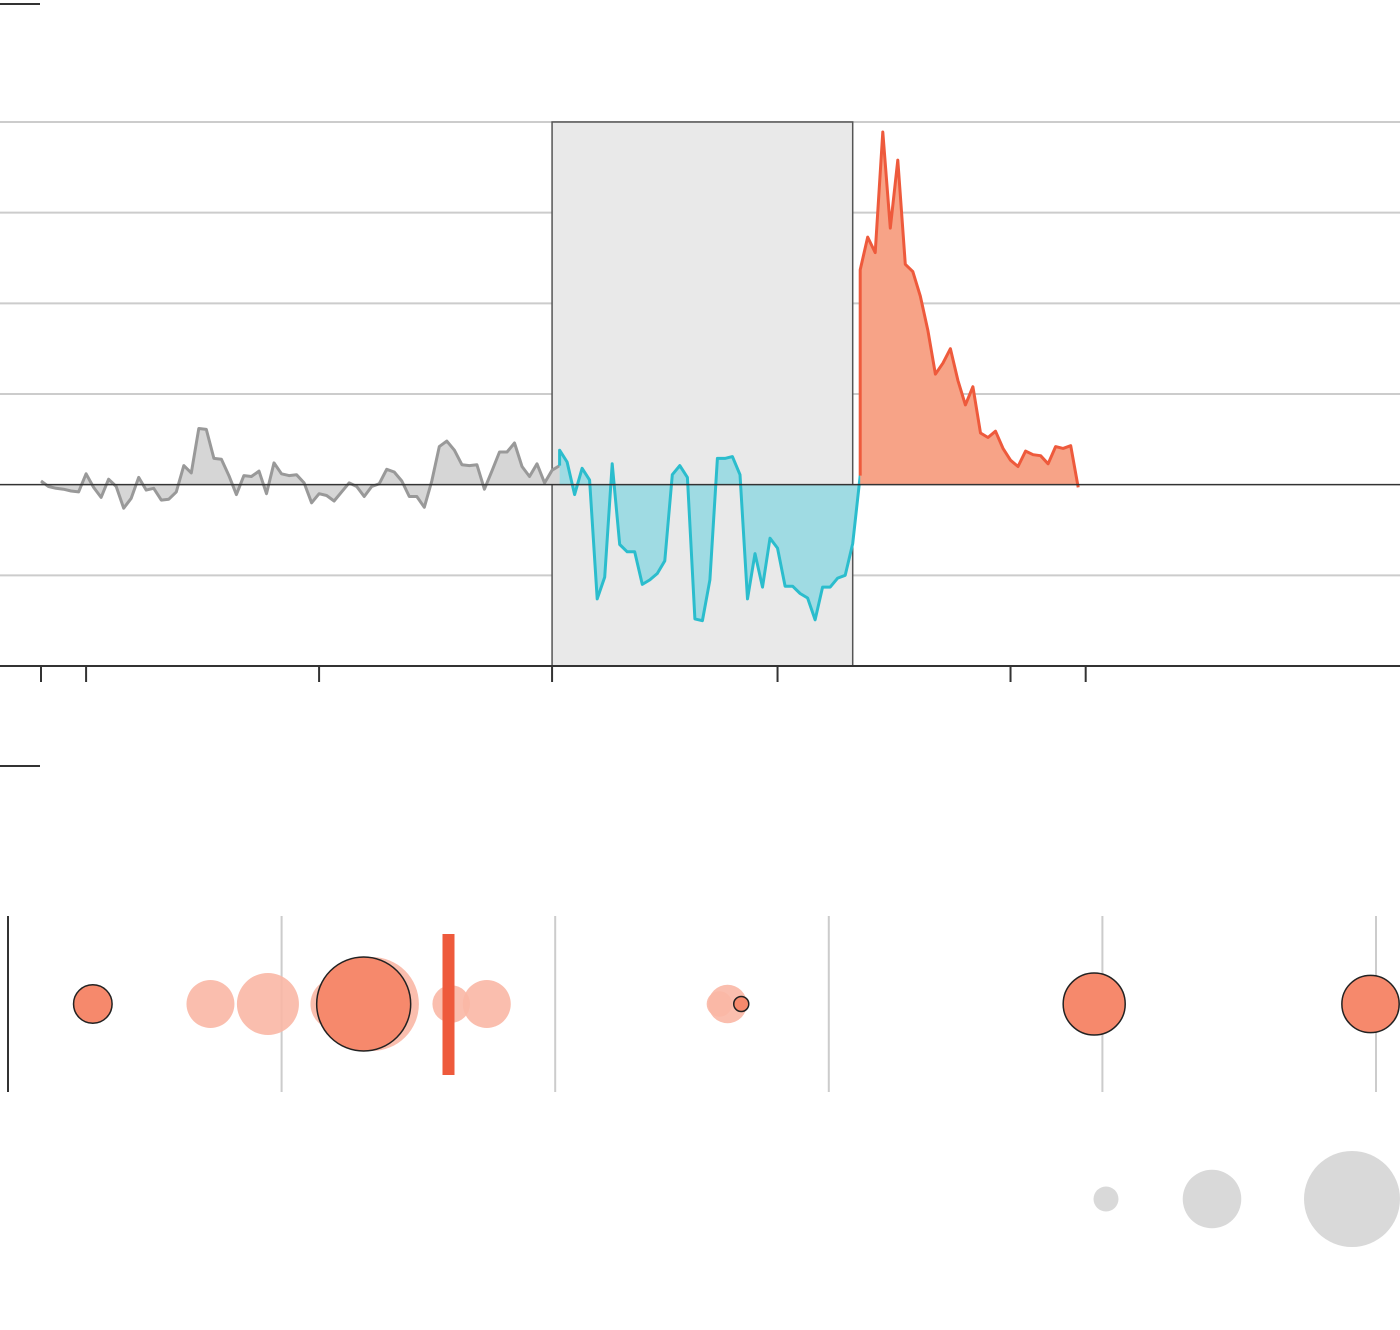  I want to click on normal-area, so click(300, 468).